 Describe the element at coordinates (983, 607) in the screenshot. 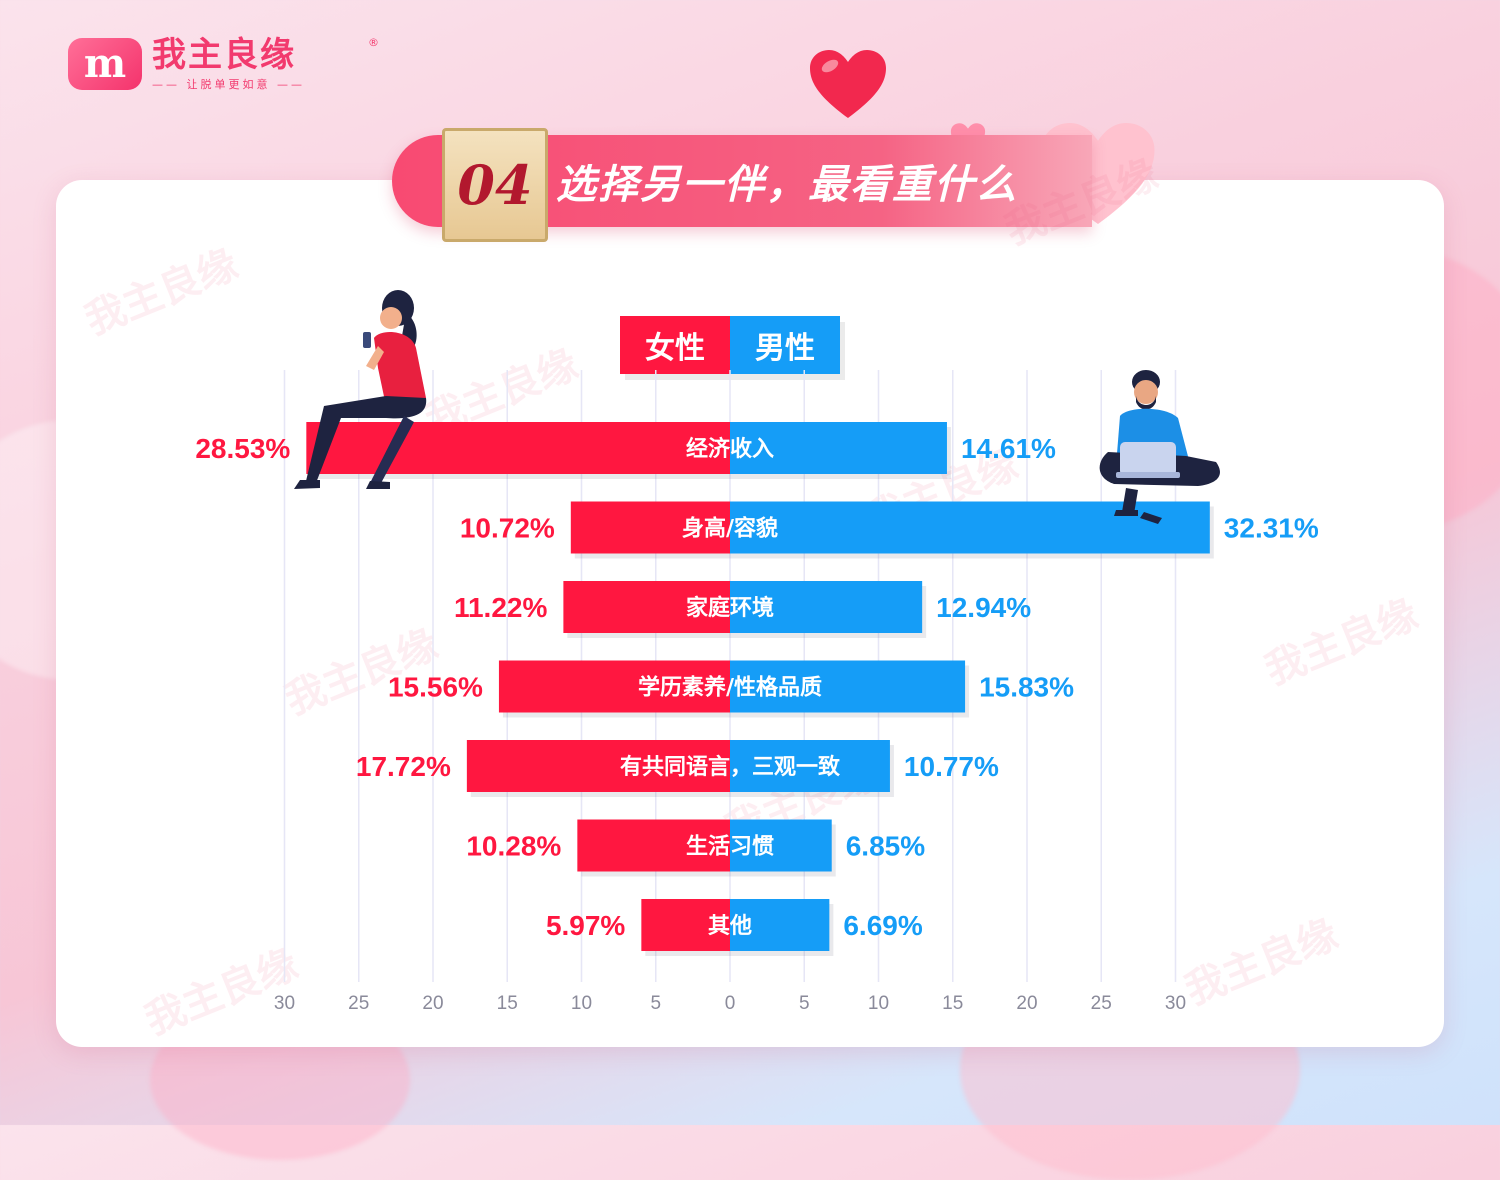

I see `value-label-male: 12.94%` at that location.